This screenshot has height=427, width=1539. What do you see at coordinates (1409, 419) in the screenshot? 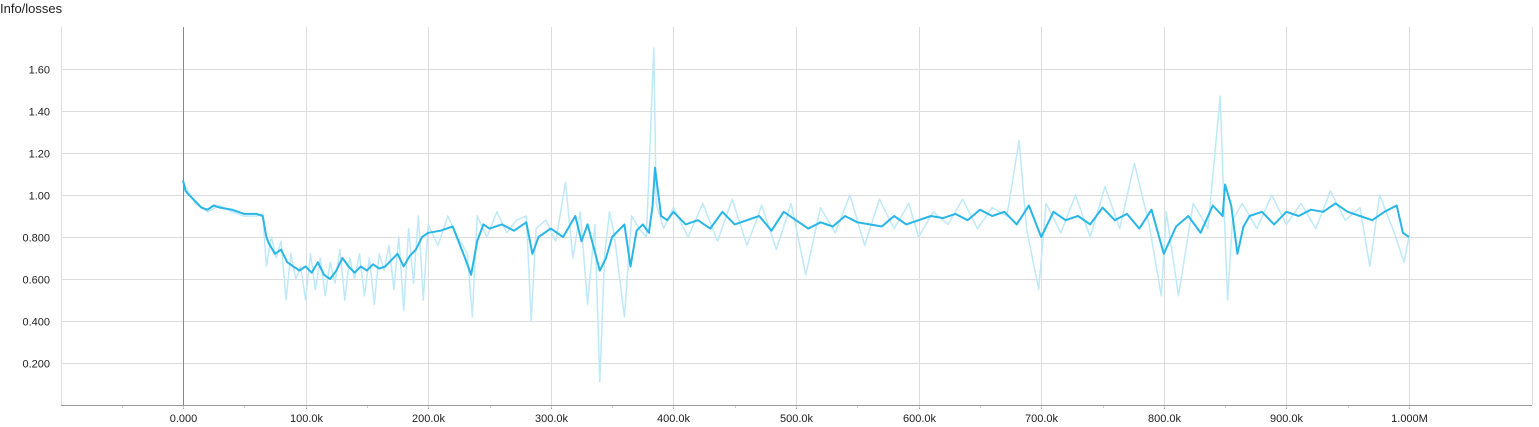
I see `x-tick-label: 1.000M` at bounding box center [1409, 419].